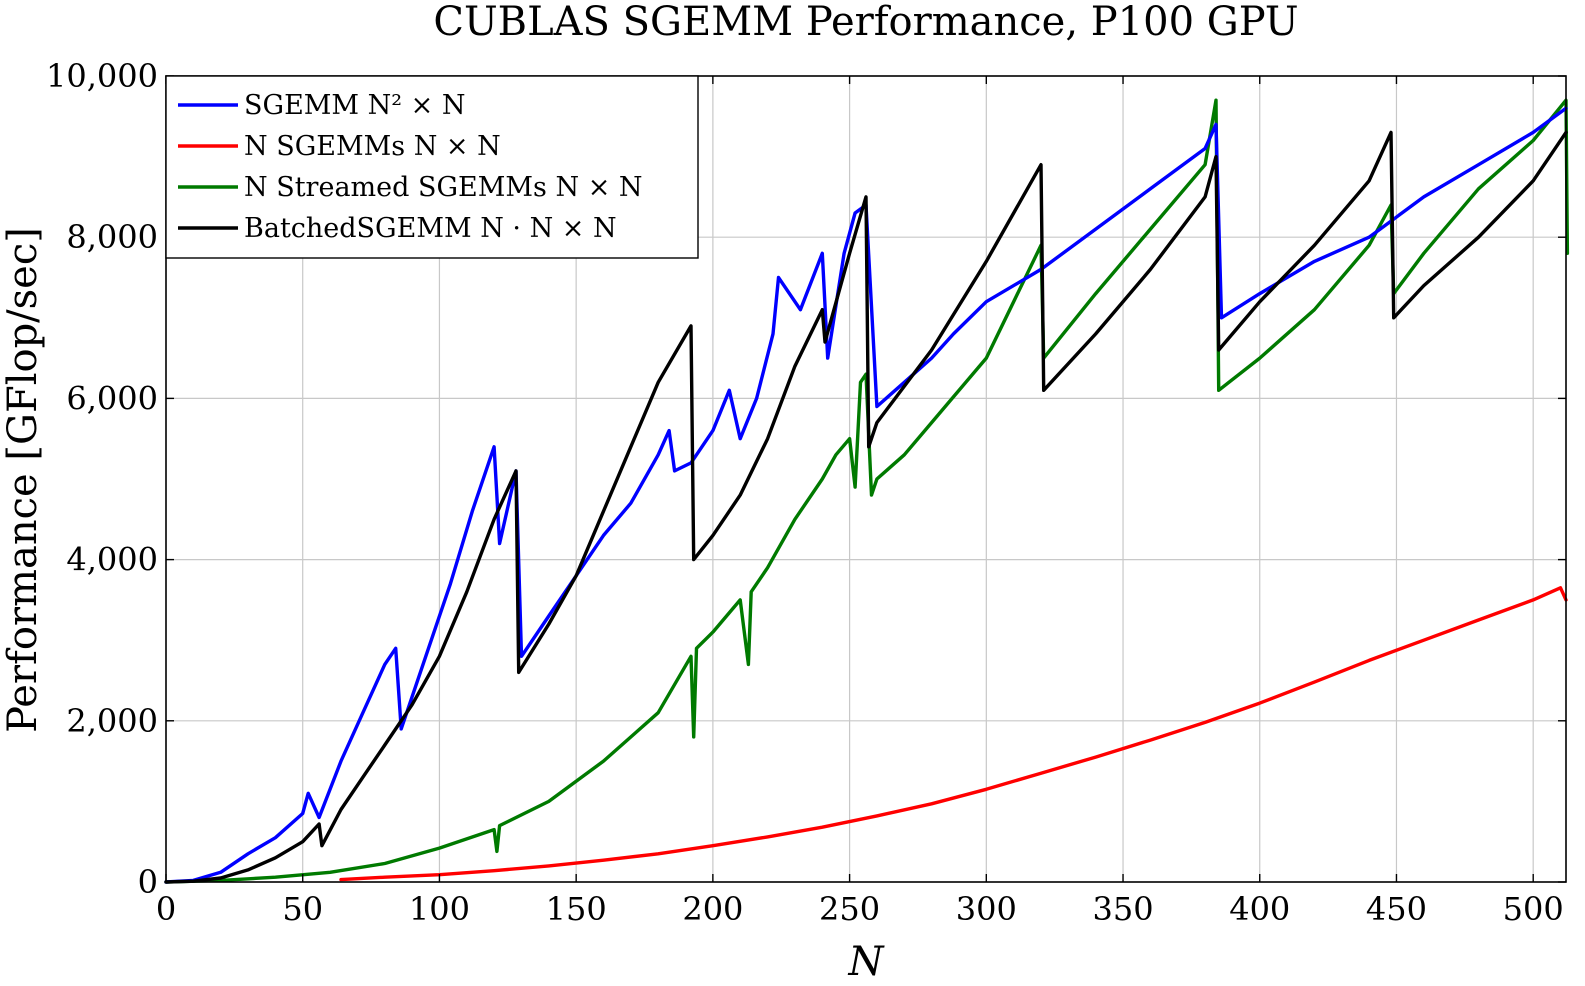 The width and height of the screenshot is (1585, 986). I want to click on y-tick-label: 6,000, so click(112, 398).